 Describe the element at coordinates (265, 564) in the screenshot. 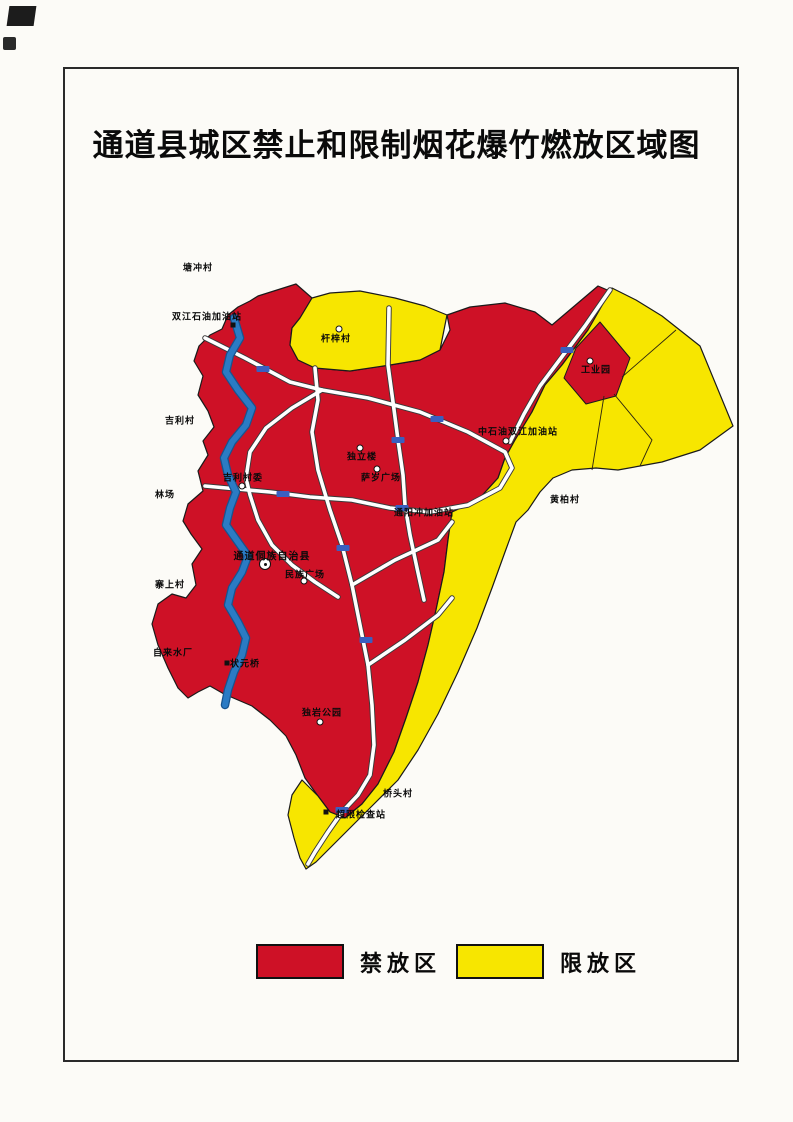

I see `county-seat-marker` at that location.